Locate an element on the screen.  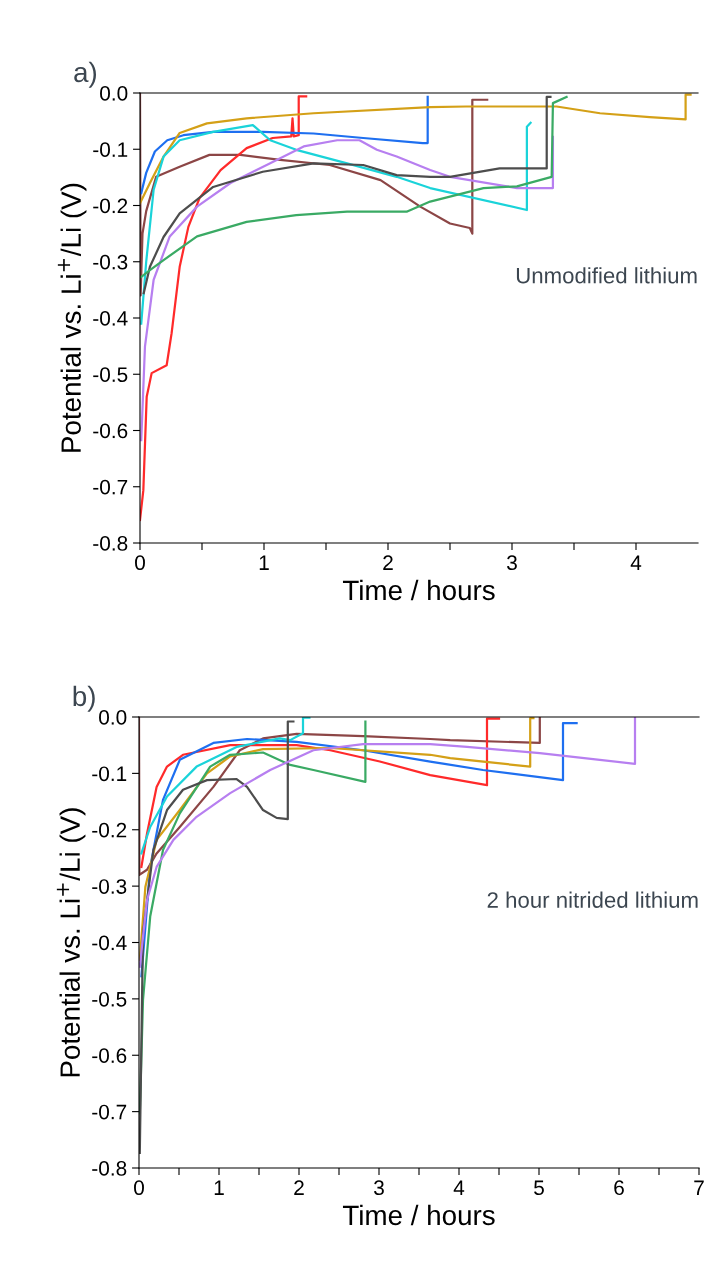
x-tick-label: 6 is located at coordinates (619, 1188).